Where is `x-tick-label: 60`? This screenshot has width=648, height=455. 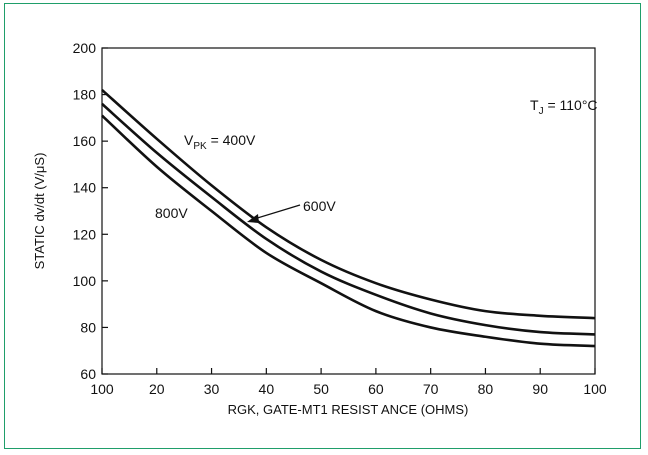
x-tick-label: 60 is located at coordinates (376, 389).